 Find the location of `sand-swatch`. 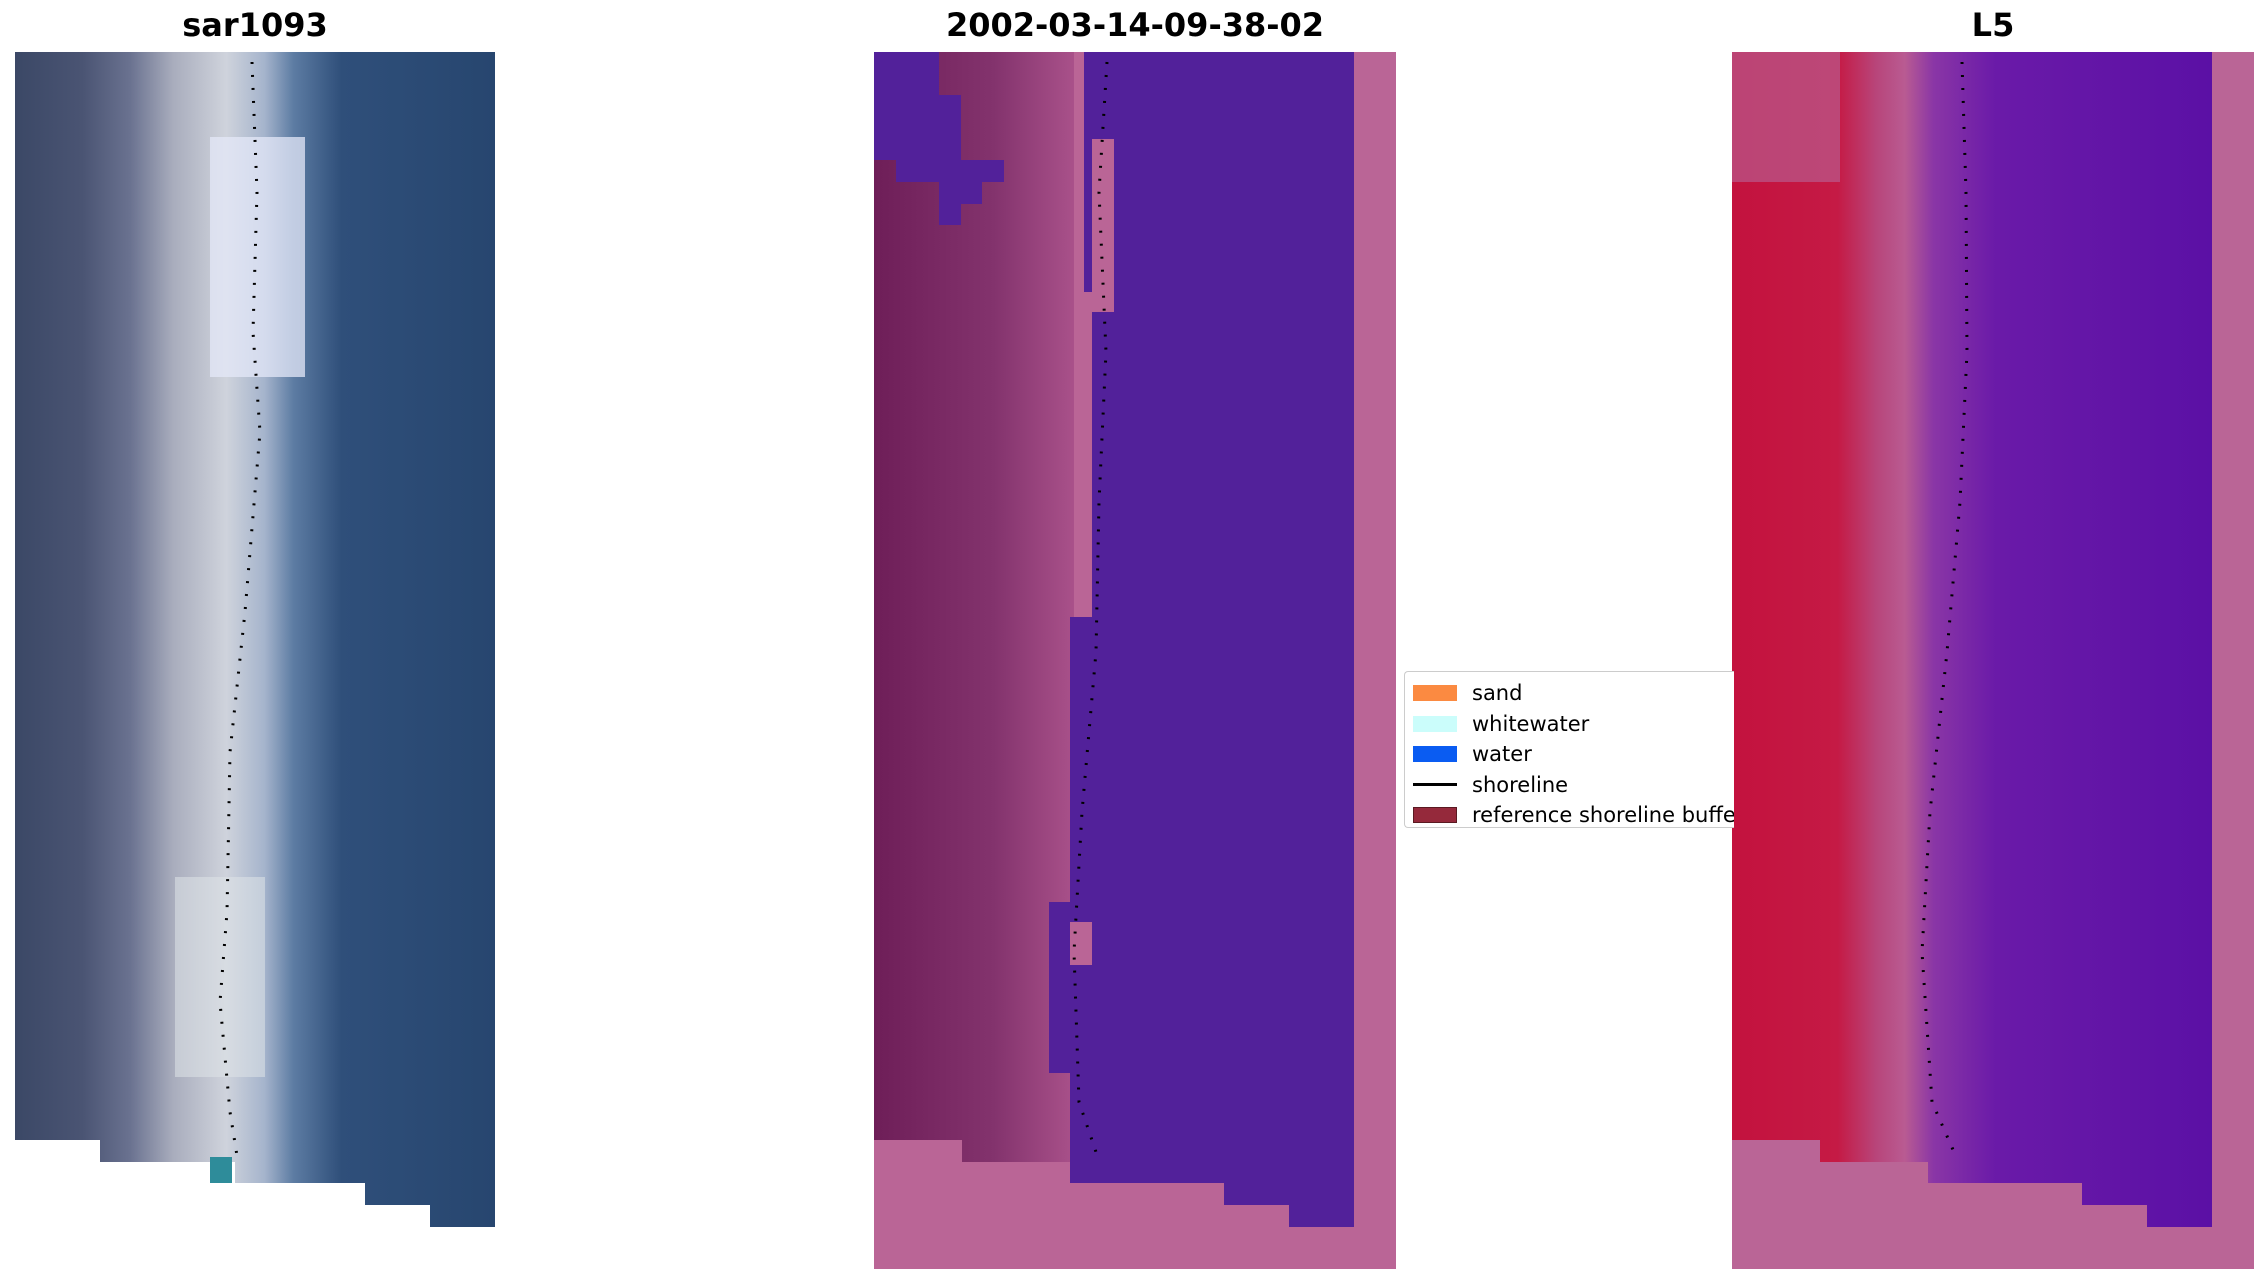

sand-swatch is located at coordinates (1435, 693).